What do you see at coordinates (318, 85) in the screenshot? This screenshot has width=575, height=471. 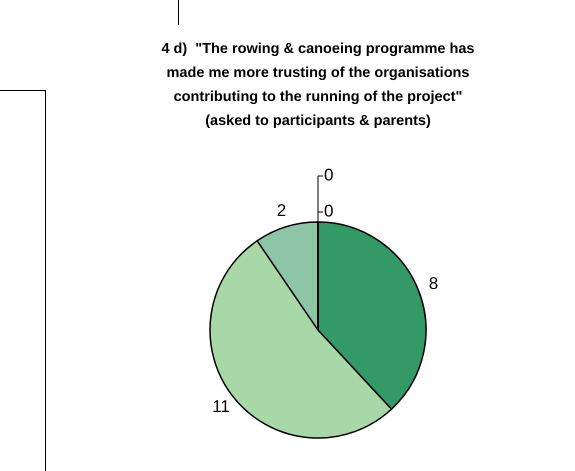 I see `chart-title: 4 d) "The rowing & canoeing programme has made me more trusting of the organisations contributing to the running of the project" (asked to participants & parents)` at bounding box center [318, 85].